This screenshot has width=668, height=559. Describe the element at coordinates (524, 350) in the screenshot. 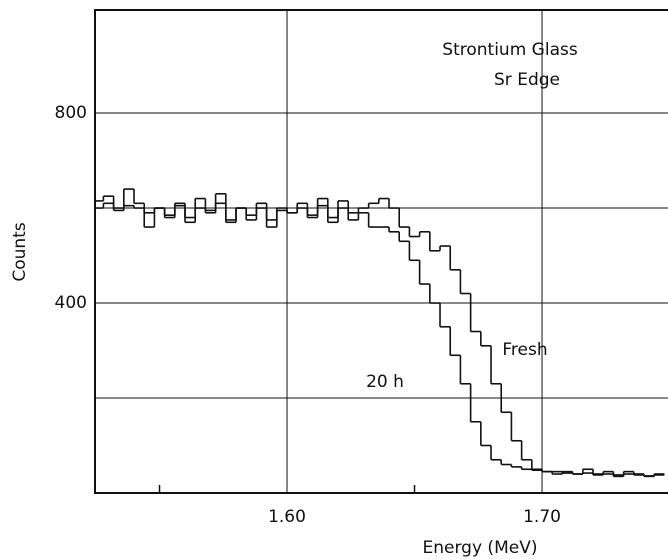

I see `annotation: Fresh` at that location.